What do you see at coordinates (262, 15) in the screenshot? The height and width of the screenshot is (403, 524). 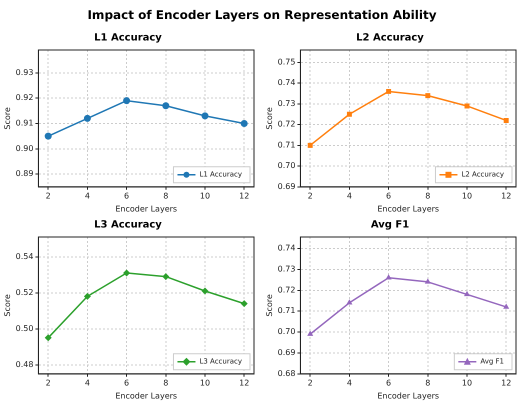 I see `text: Impact of Encoder Layers on Representation Ability` at bounding box center [262, 15].